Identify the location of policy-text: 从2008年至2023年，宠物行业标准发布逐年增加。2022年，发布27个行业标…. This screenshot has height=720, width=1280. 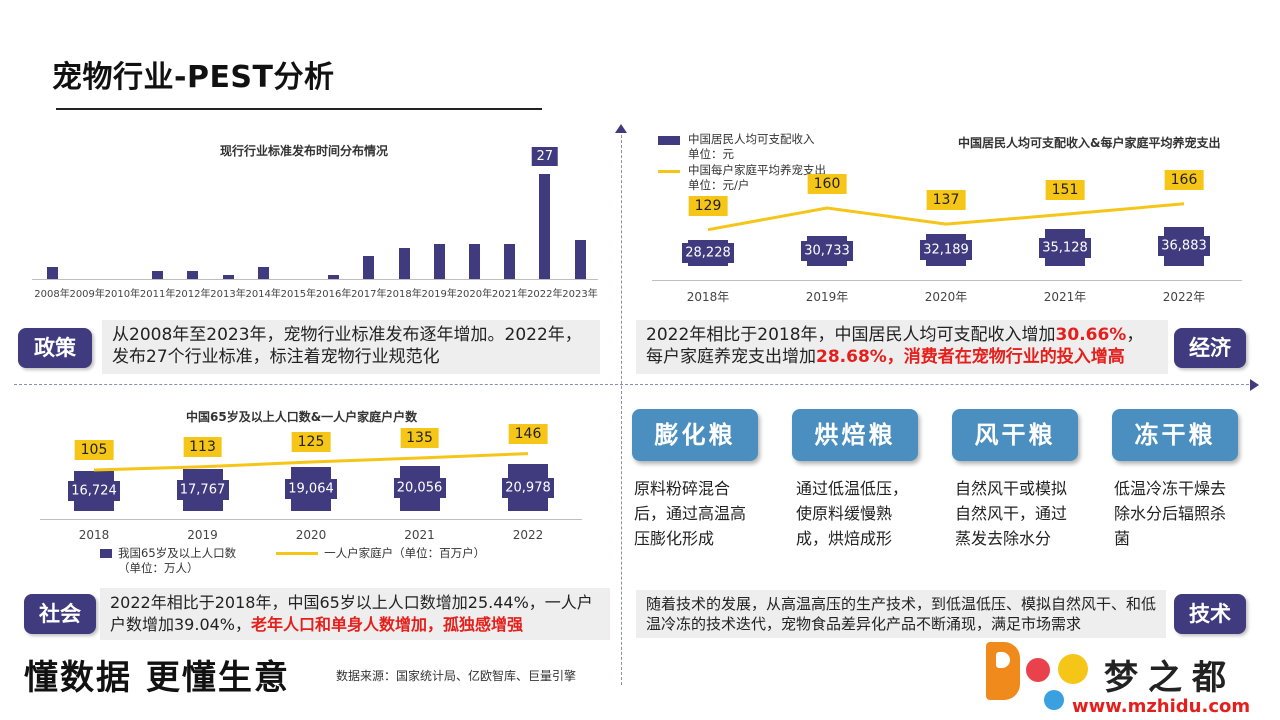
(351, 347).